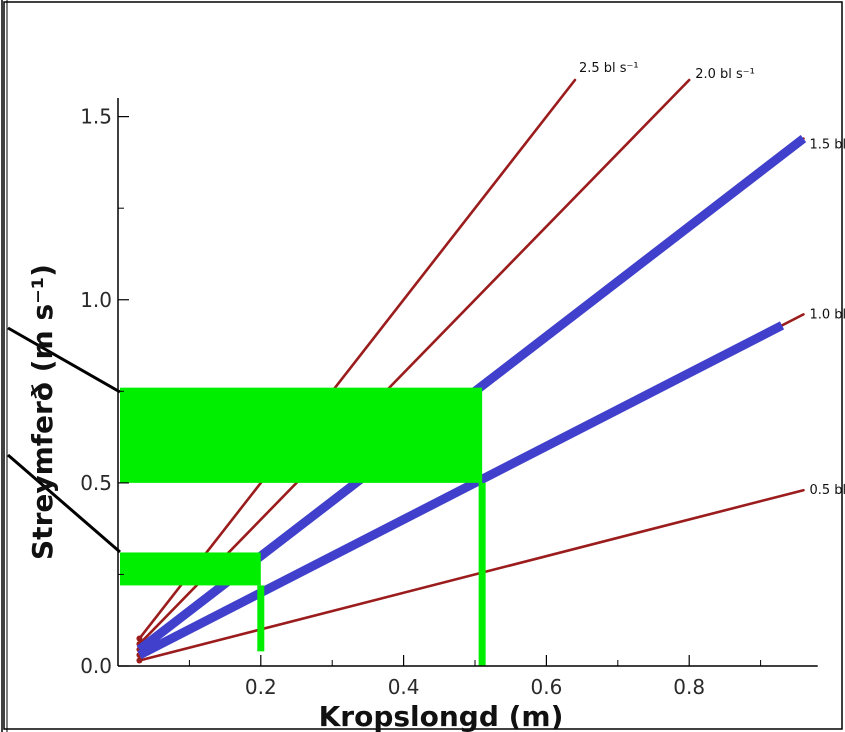 The image size is (845, 732). Describe the element at coordinates (827, 490) in the screenshot. I see `series-line-label: 0.5 bl s⁻¹` at that location.